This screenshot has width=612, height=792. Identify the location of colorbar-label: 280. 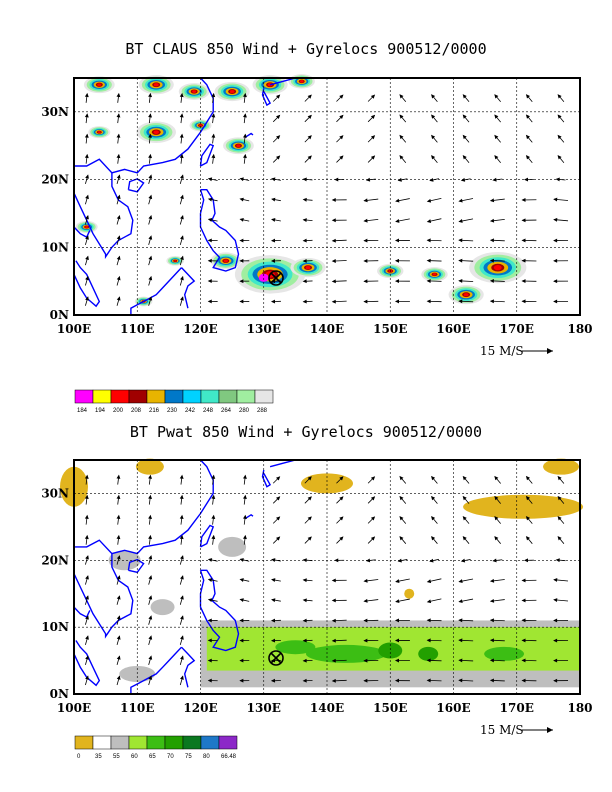
(244, 411).